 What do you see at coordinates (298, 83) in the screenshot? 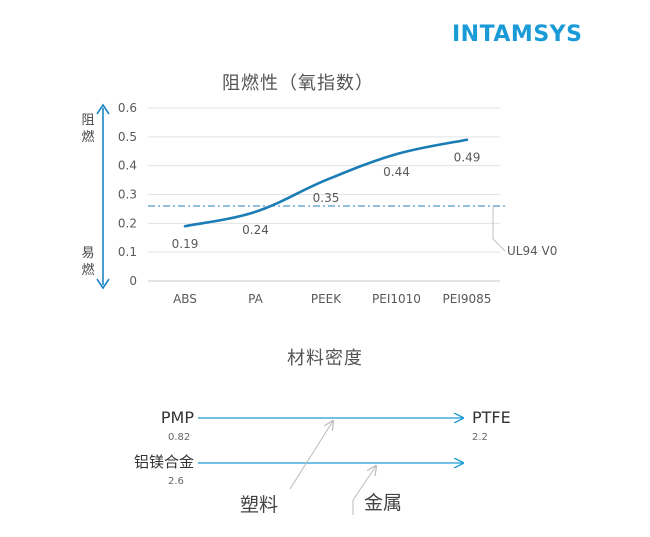
I see `chart-title: 阻燃性（氧指数）` at bounding box center [298, 83].